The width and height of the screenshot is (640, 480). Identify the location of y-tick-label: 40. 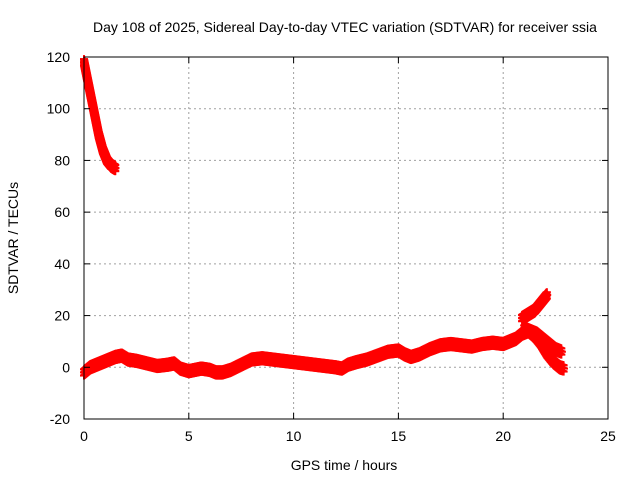
(62, 264).